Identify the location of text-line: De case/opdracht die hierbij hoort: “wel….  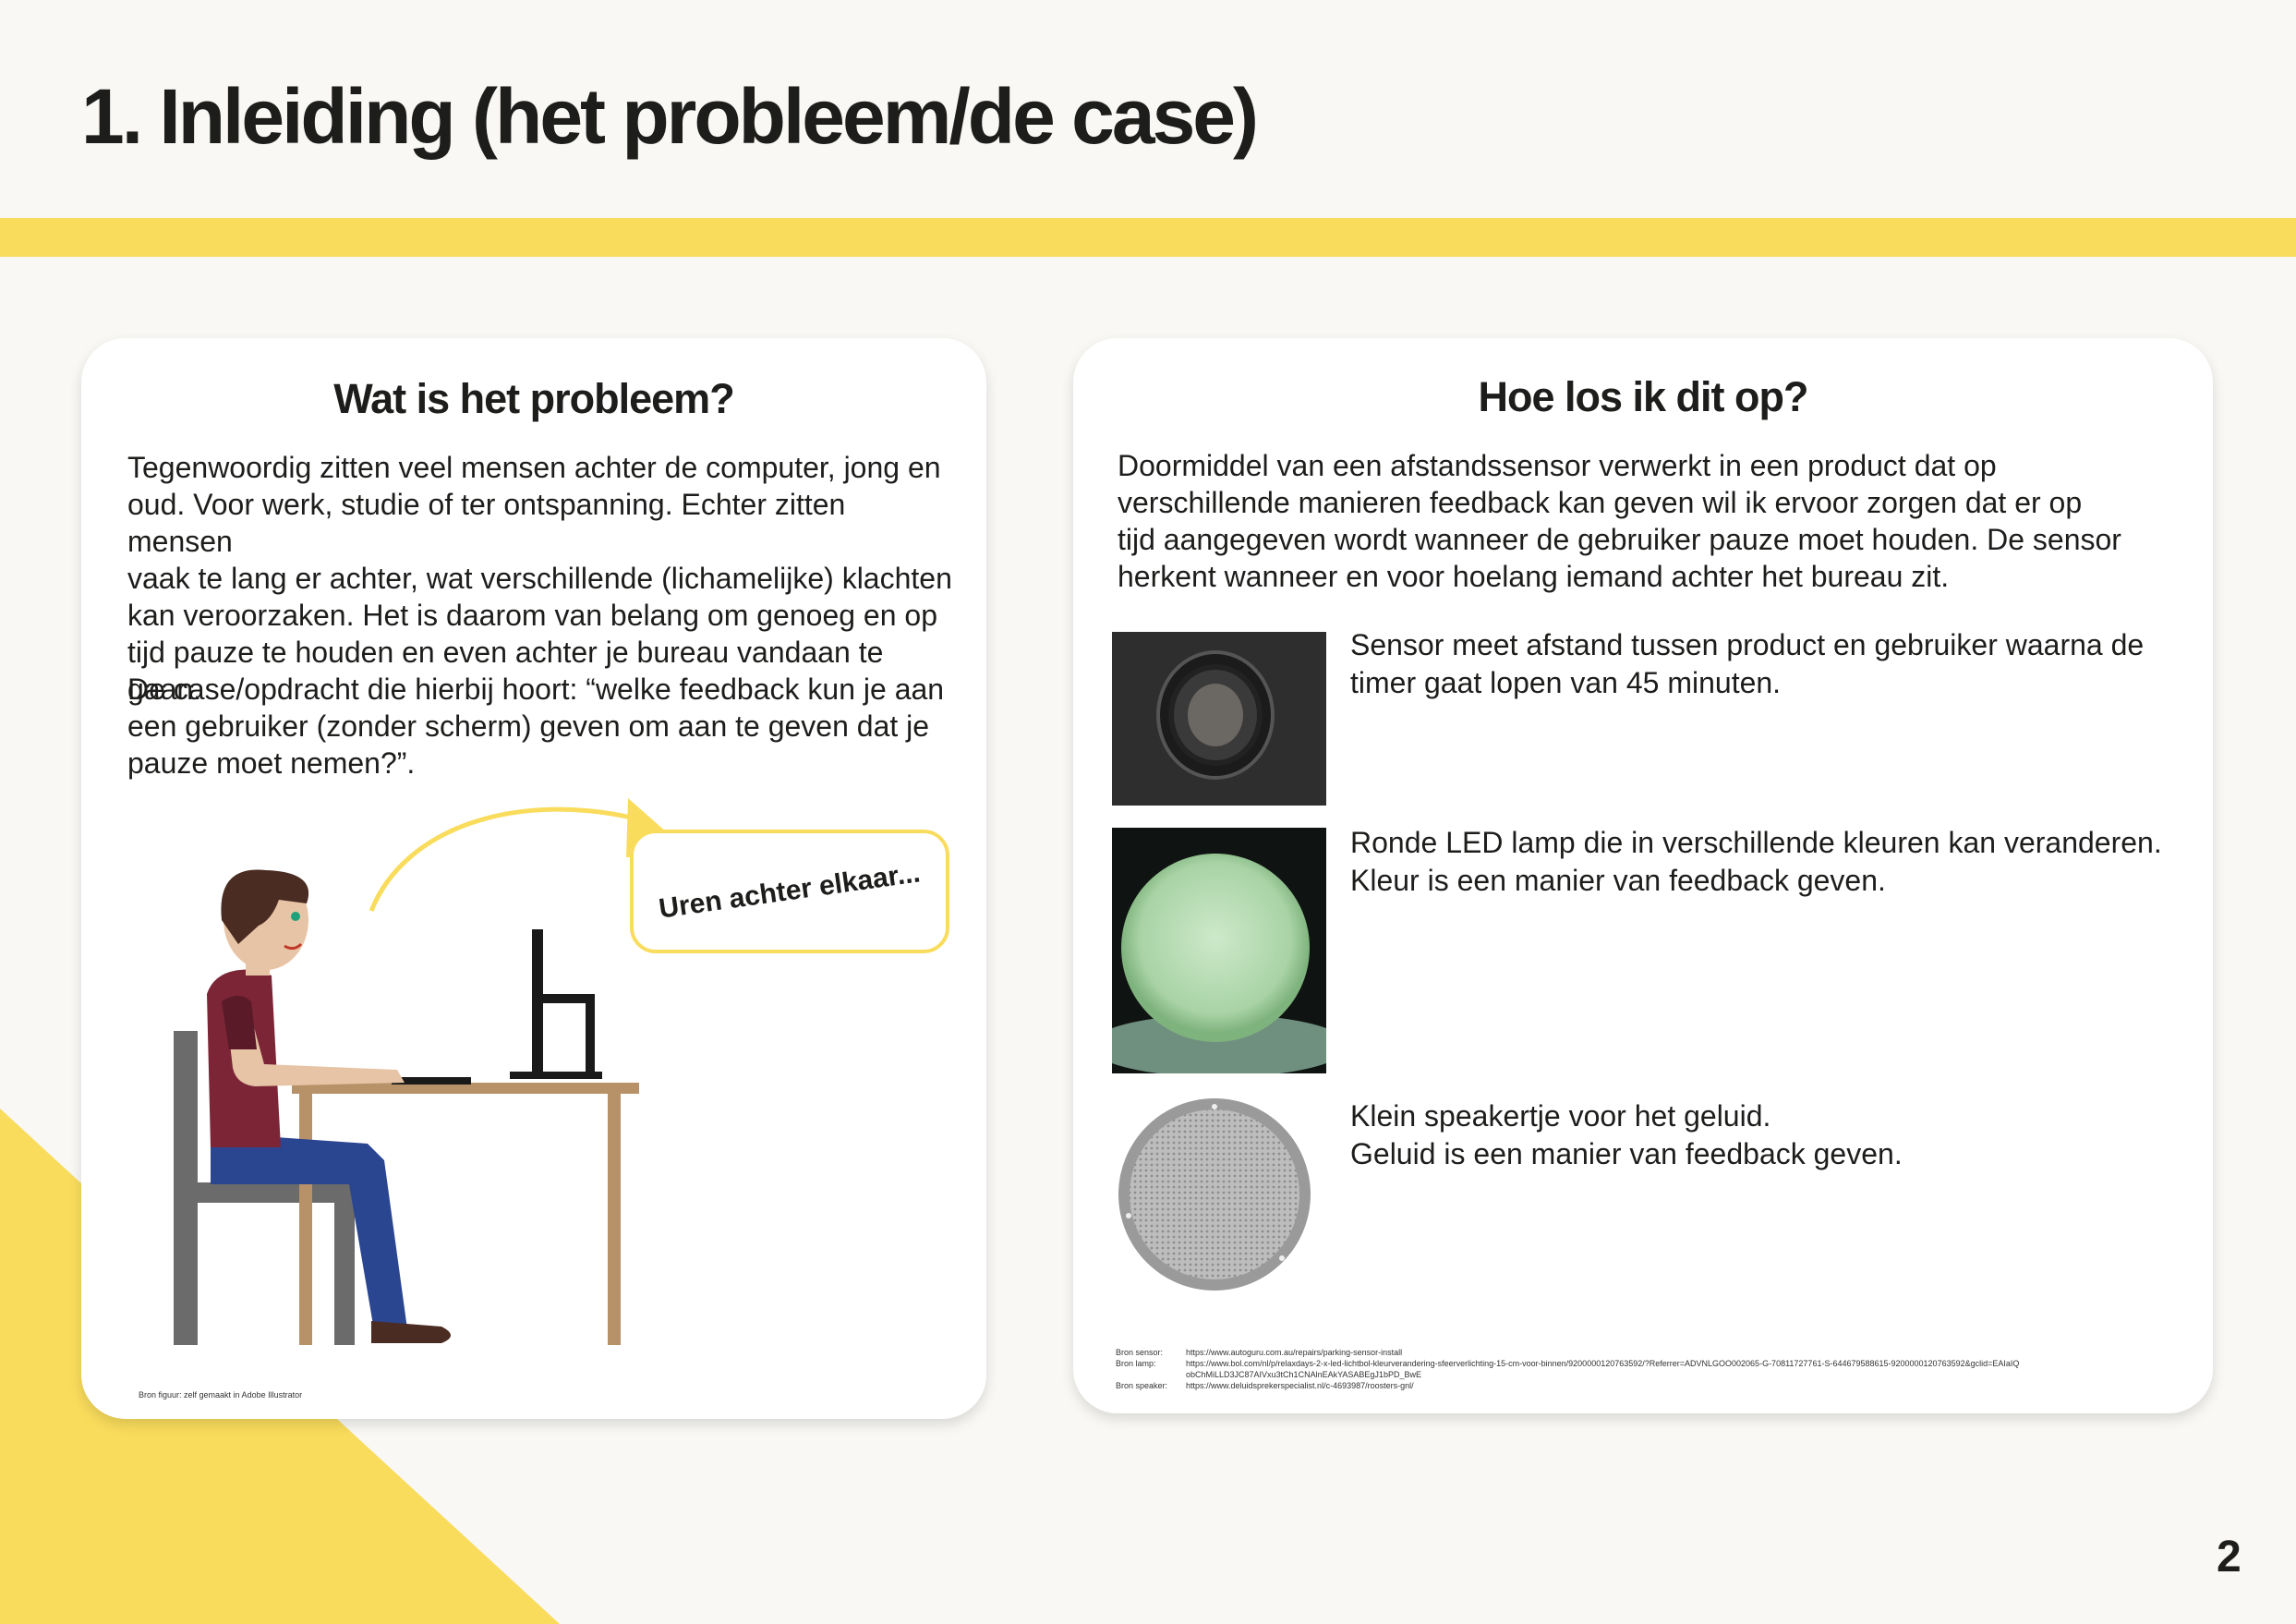
(536, 689).